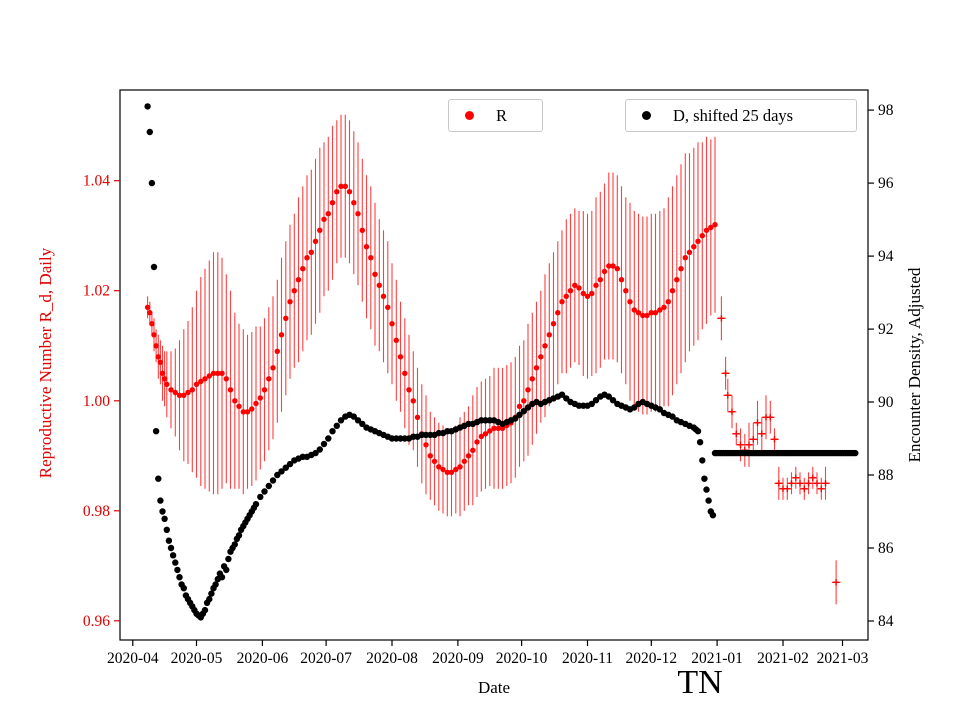 Image resolution: width=960 pixels, height=720 pixels. What do you see at coordinates (96, 181) in the screenshot?
I see `left-tick-label: 1.04` at bounding box center [96, 181].